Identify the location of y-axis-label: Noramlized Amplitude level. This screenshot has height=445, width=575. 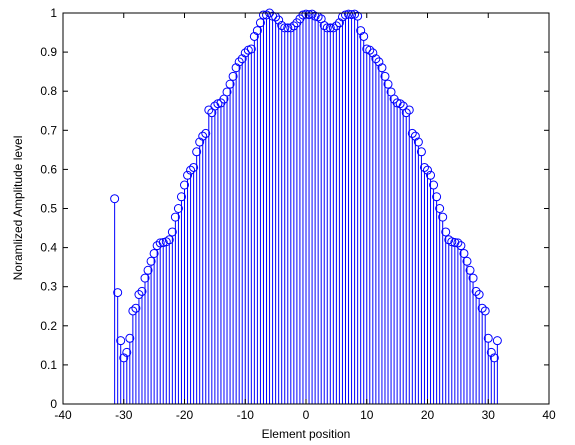
(18, 208).